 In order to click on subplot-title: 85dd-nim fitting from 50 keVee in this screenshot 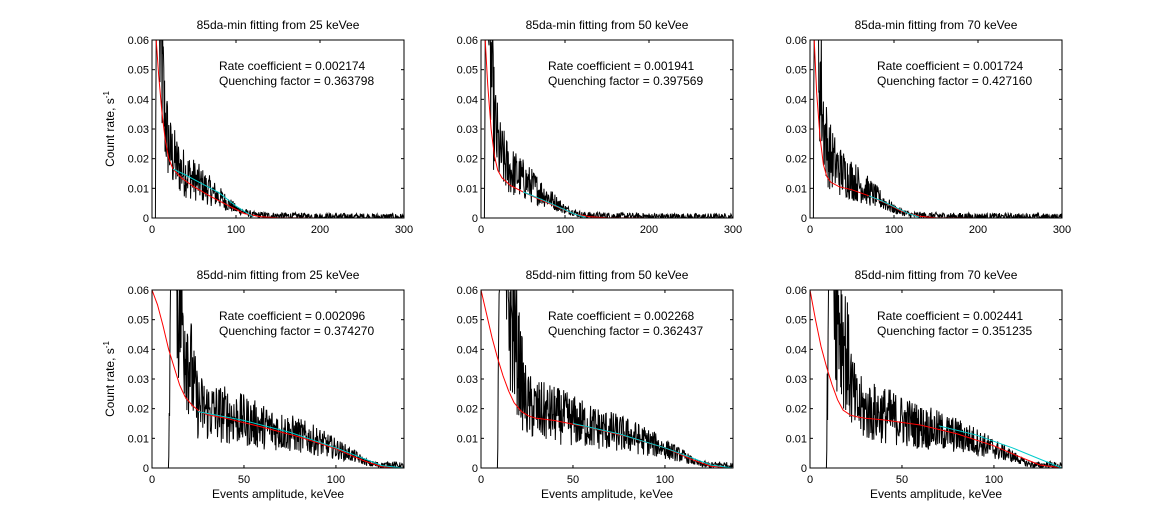, I will do `click(607, 275)`.